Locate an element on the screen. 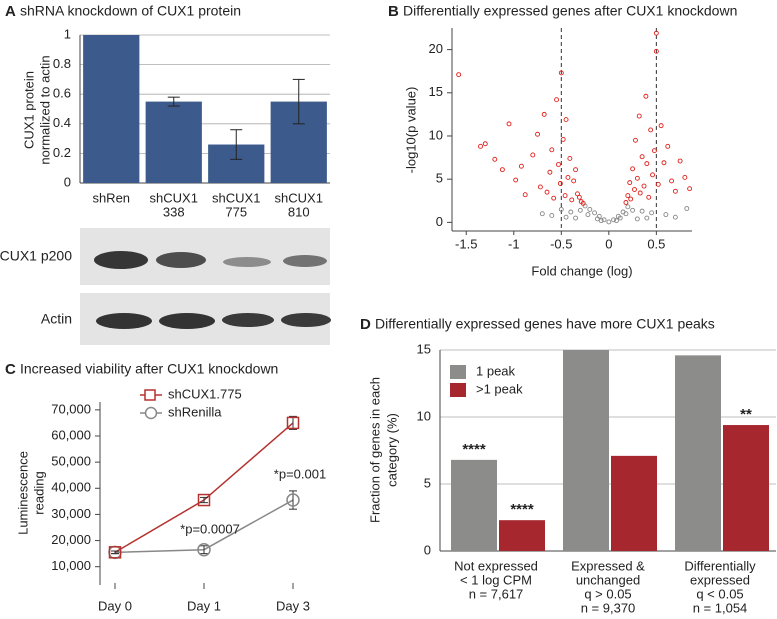 The height and width of the screenshot is (619, 777). x-tick-label: -1 is located at coordinates (514, 243).